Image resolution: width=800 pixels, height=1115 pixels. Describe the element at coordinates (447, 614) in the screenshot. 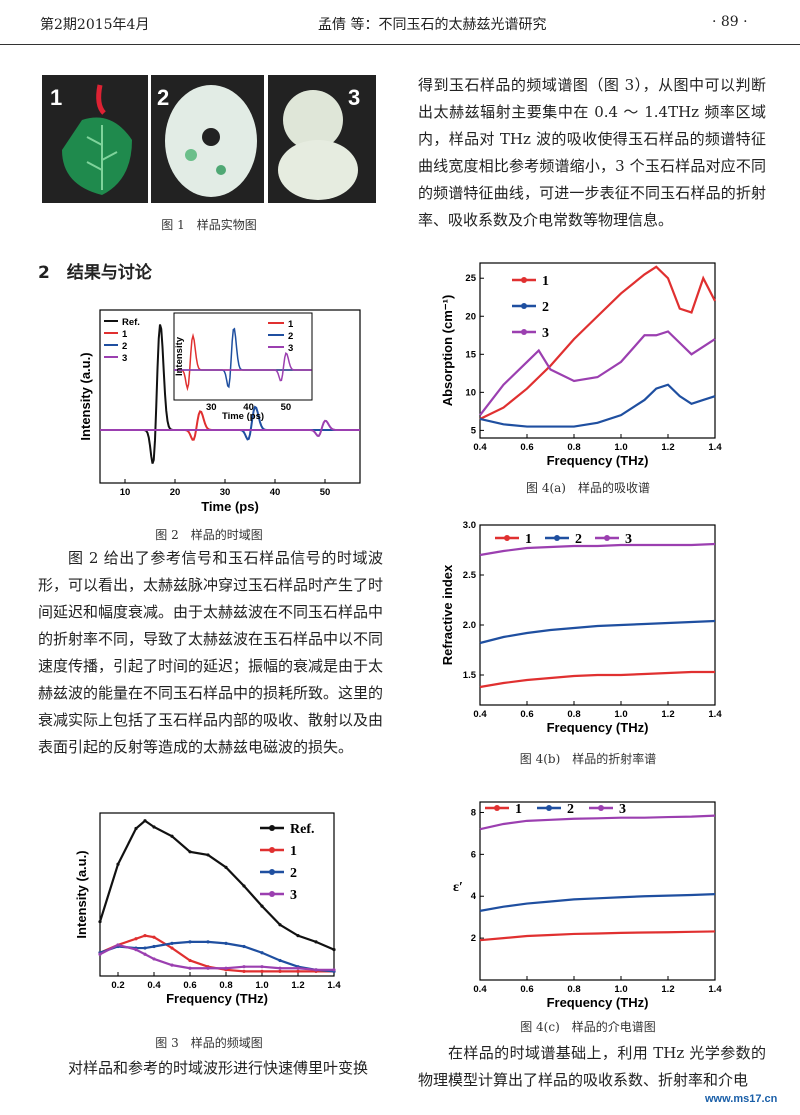

I see `y-axis-label: Refractive index` at that location.